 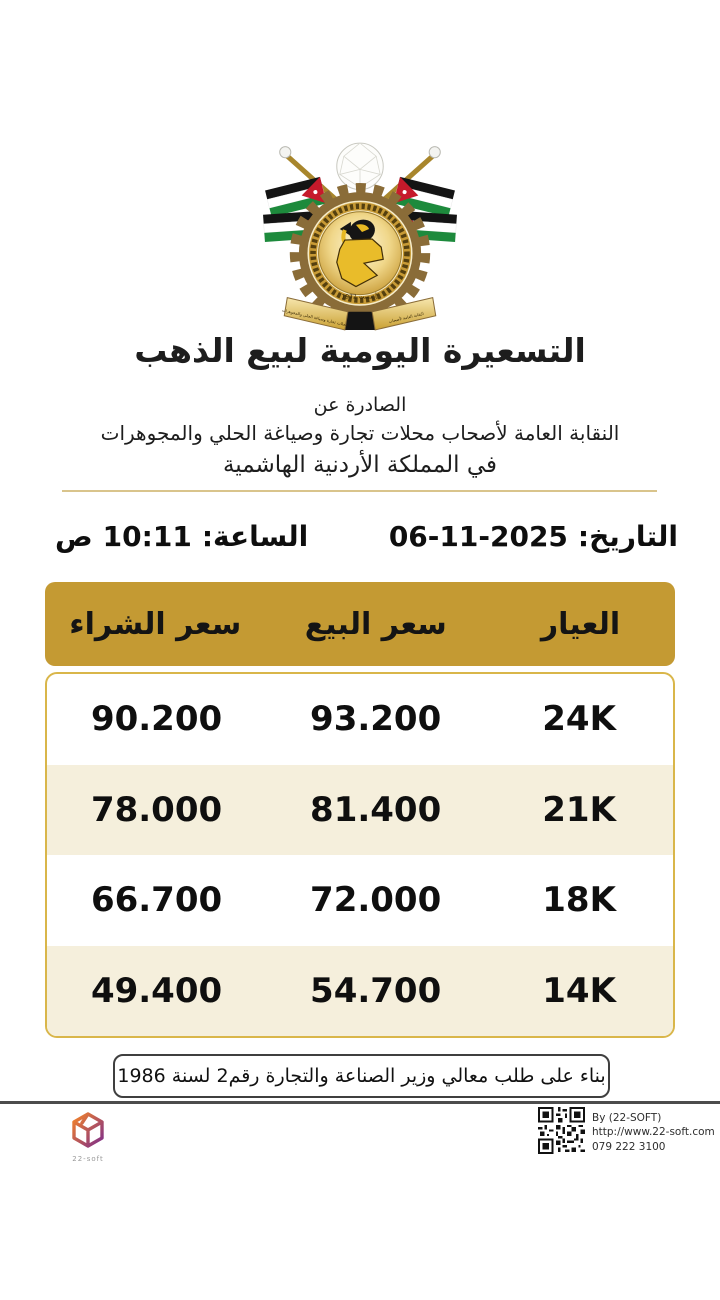 What do you see at coordinates (88, 1130) in the screenshot?
I see `cube-logo-icon` at bounding box center [88, 1130].